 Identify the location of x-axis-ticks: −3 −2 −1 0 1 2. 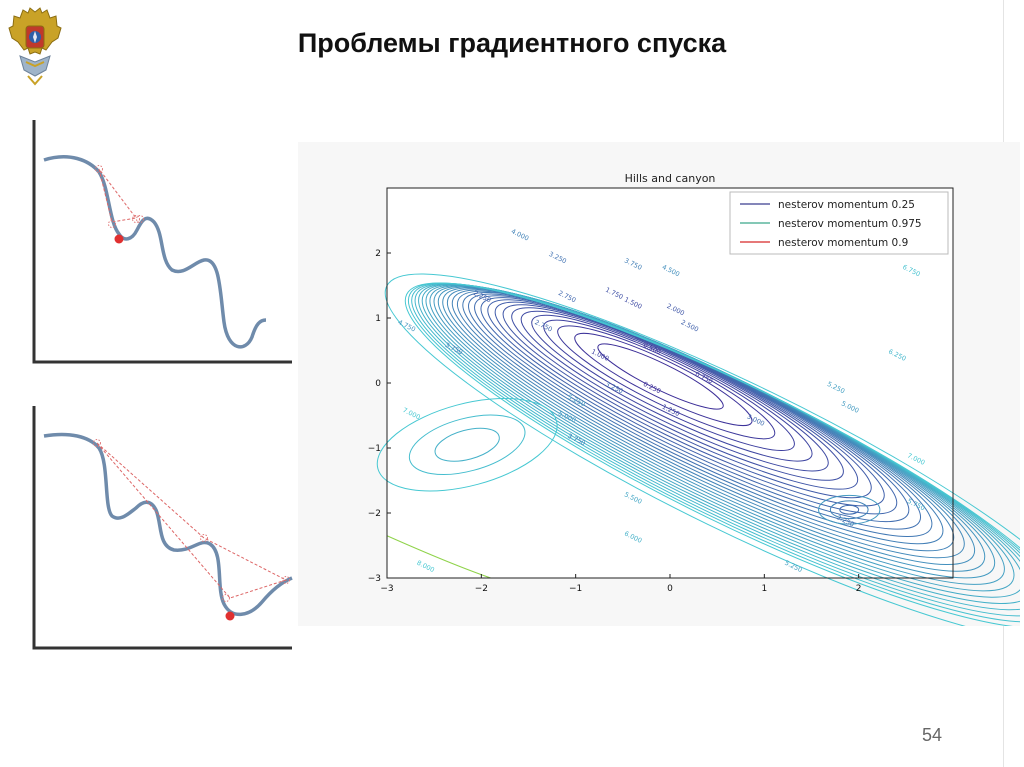
(621, 584).